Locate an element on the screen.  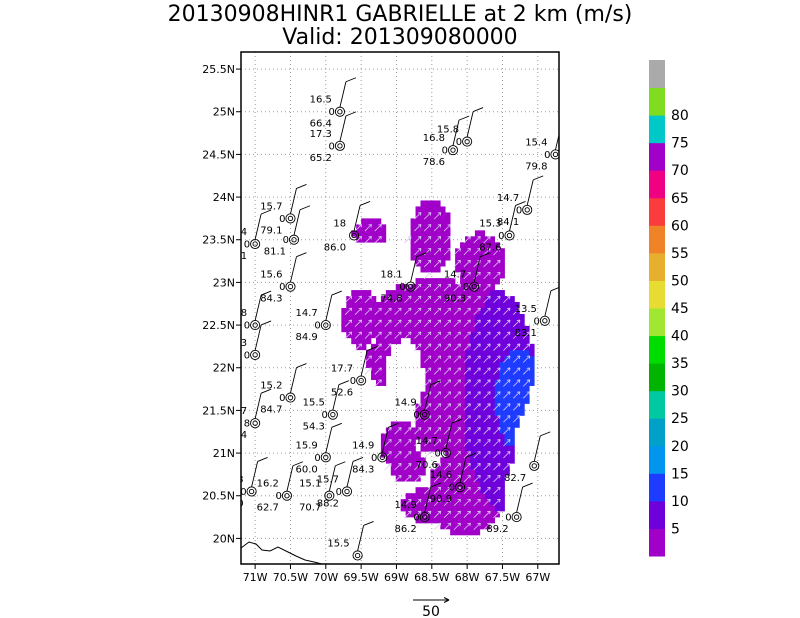
station-direction: 0 is located at coordinates (282, 398).